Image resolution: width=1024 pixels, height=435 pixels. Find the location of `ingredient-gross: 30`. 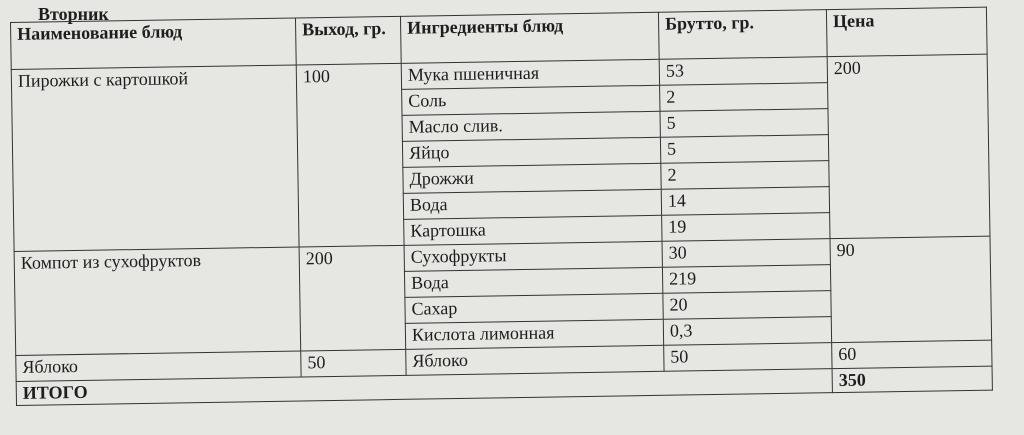

ingredient-gross: 30 is located at coordinates (746, 253).